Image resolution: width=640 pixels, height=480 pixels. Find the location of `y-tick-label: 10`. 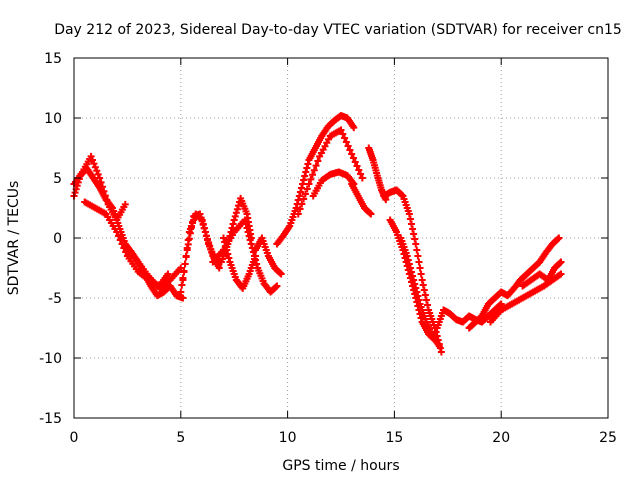

y-tick-label: 10 is located at coordinates (53, 119).